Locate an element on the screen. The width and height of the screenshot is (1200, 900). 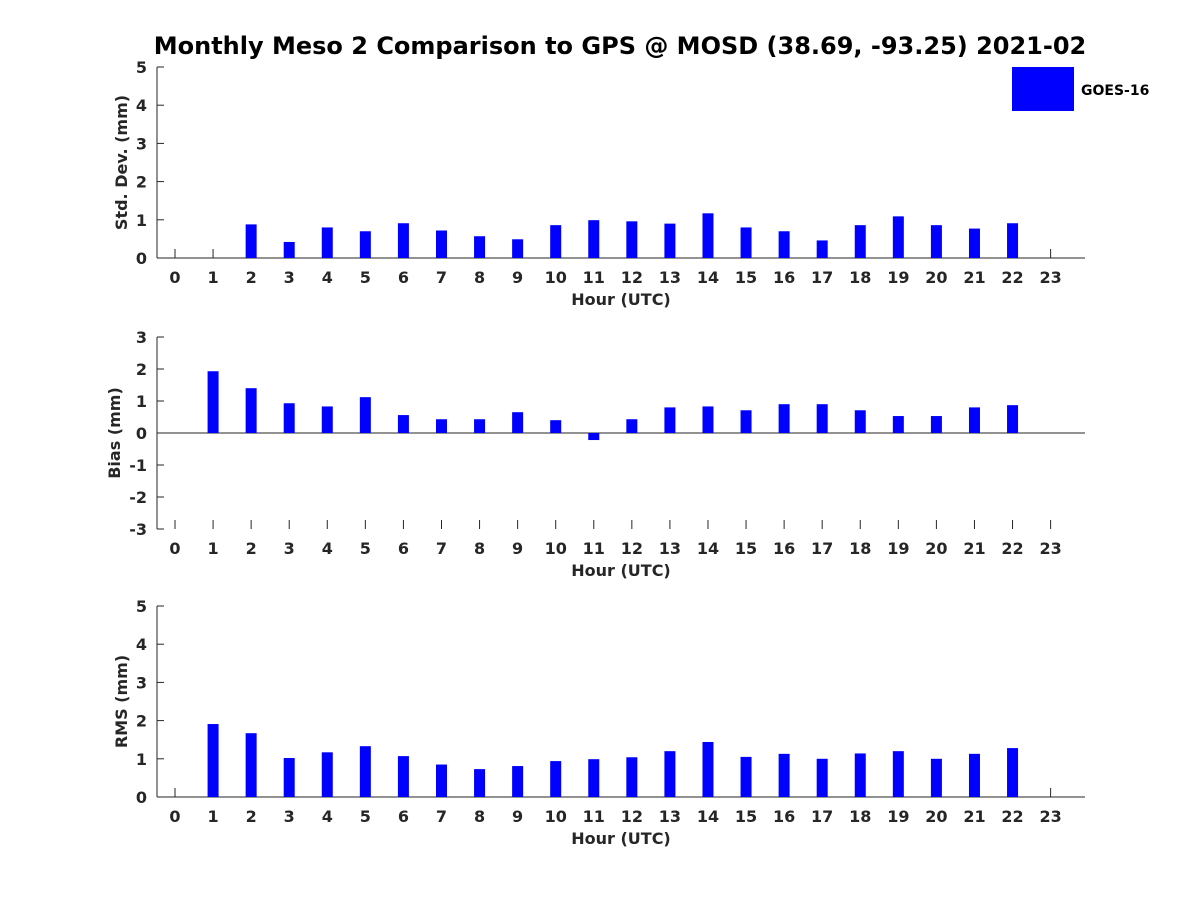
std-dev-x-tick-label: 14 is located at coordinates (708, 277).